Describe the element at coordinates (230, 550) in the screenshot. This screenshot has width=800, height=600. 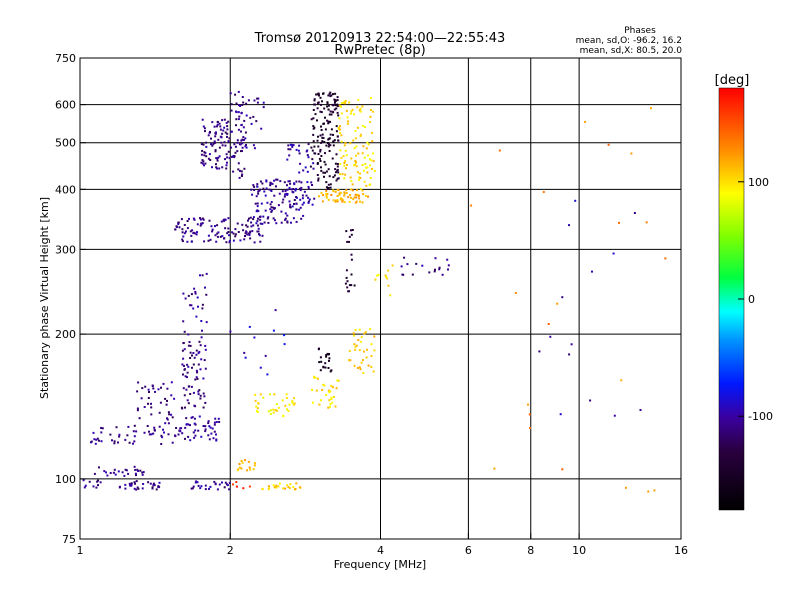
I see `x-tick-label: 2` at that location.